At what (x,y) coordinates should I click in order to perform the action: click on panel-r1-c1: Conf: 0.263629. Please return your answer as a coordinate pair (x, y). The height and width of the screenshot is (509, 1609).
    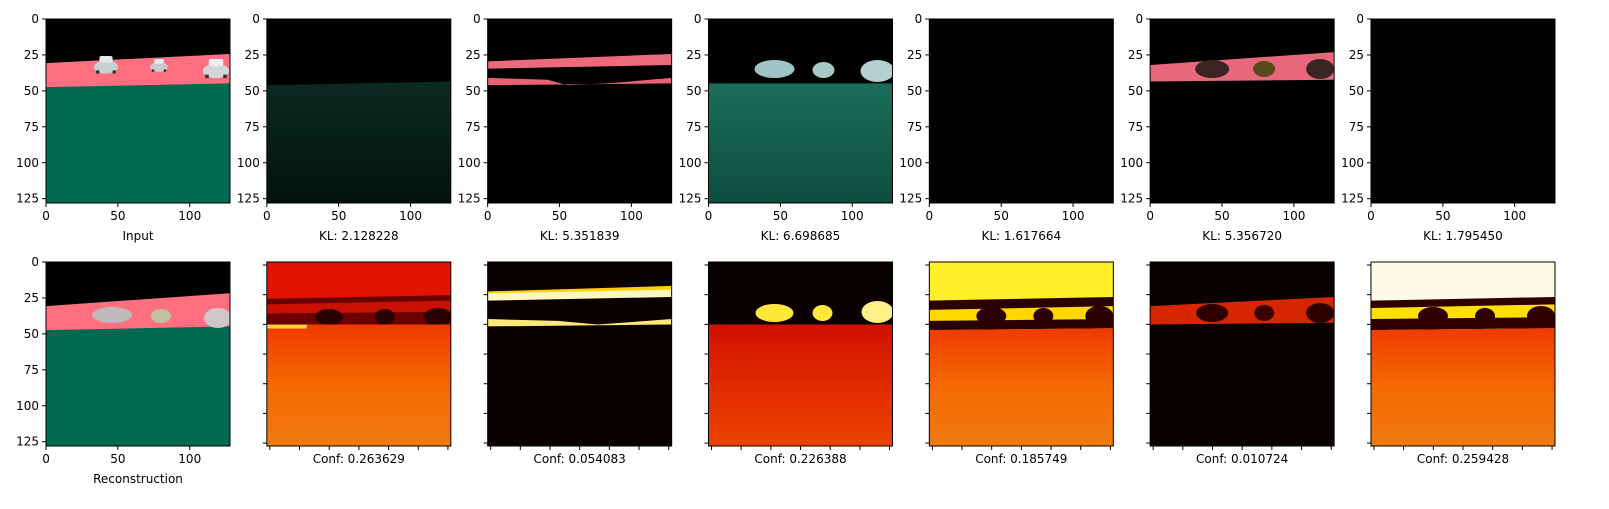
    Looking at the image, I should click on (357, 363).